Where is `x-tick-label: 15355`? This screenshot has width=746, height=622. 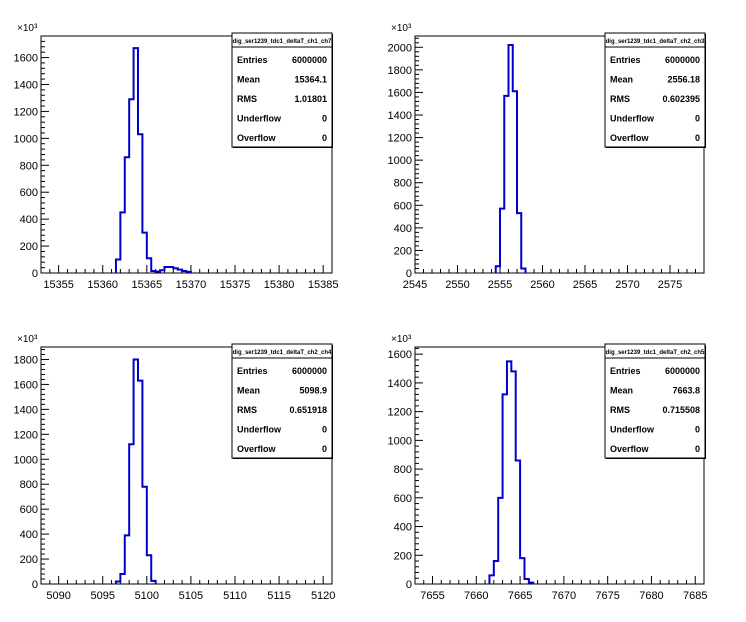
x-tick-label: 15355 is located at coordinates (58, 285).